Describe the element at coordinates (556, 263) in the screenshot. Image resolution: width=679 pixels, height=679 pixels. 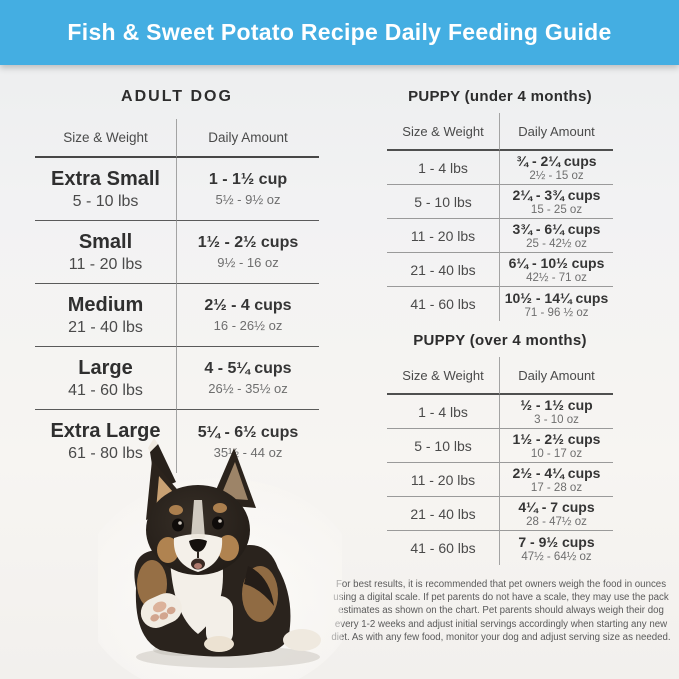
I see `cups-range: 6¼ - 10½ cups` at that location.